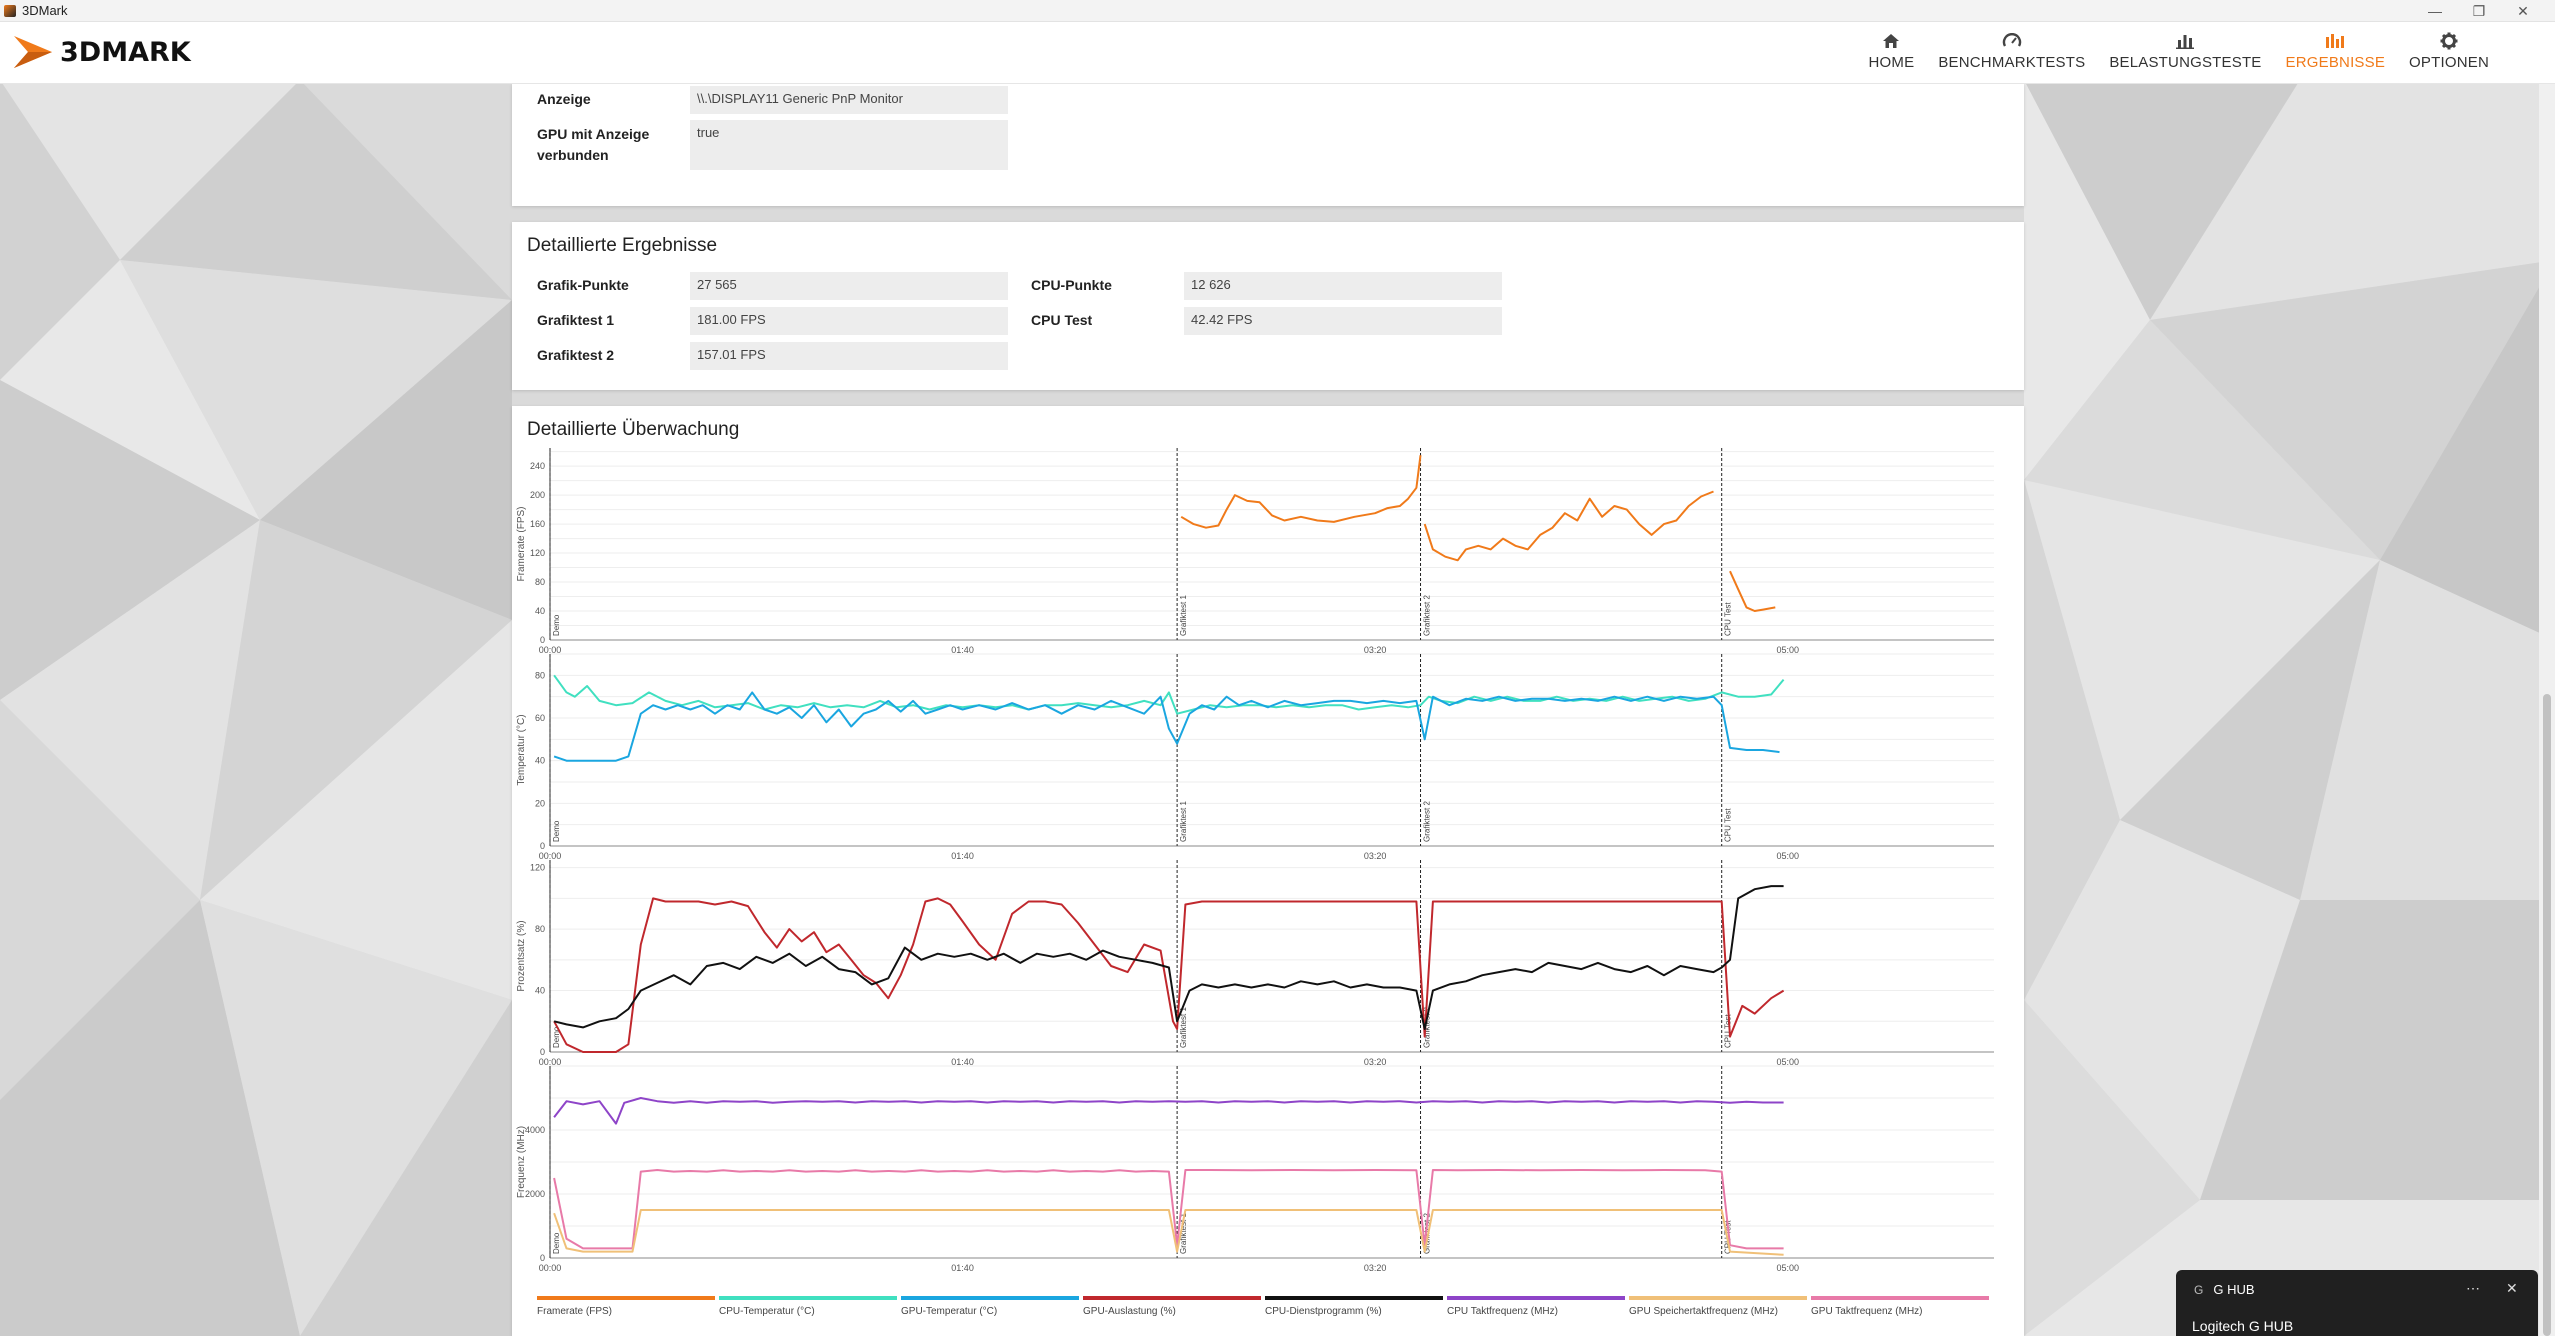  What do you see at coordinates (1502, 1311) in the screenshot?
I see `legend-label: CPU Taktfrequenz (MHz)` at bounding box center [1502, 1311].